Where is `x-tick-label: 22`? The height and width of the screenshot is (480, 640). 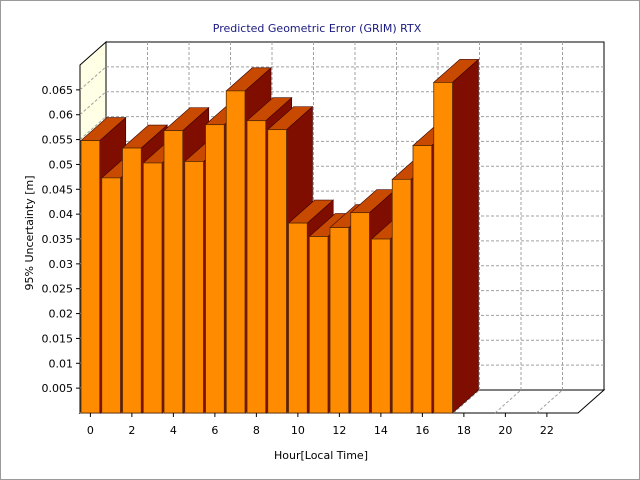
x-tick-label: 22 is located at coordinates (547, 430).